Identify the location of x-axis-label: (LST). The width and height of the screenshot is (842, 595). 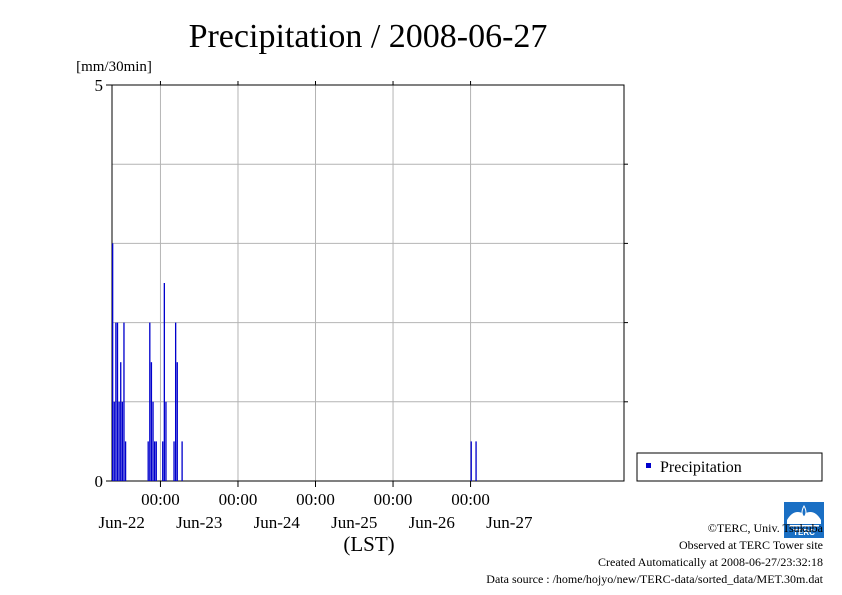
(368, 544).